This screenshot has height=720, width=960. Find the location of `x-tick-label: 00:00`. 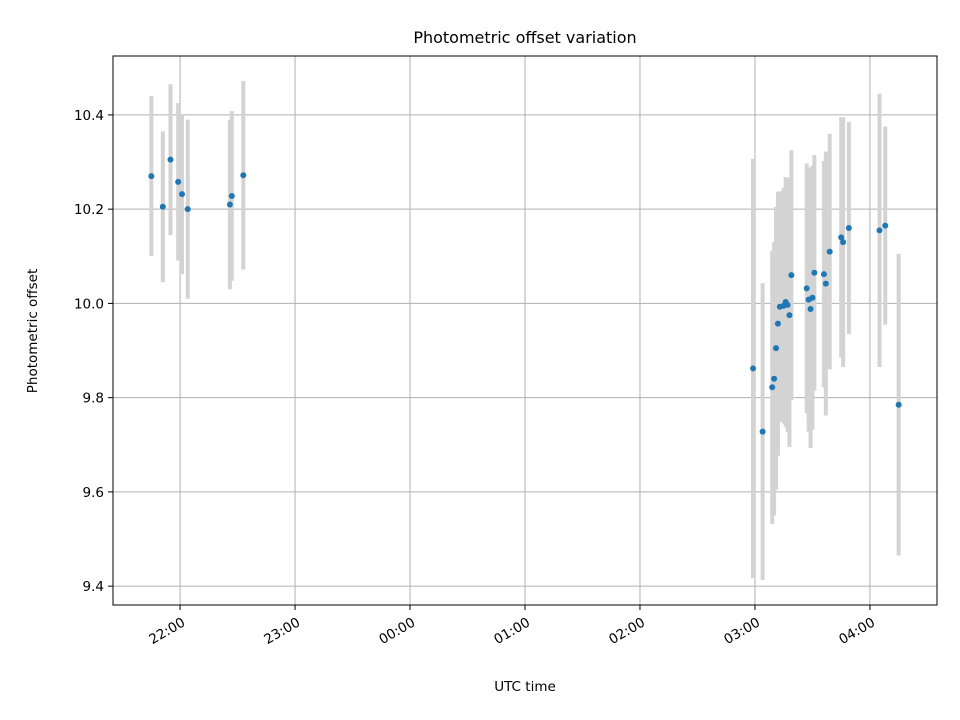

x-tick-label: 00:00 is located at coordinates (397, 631).